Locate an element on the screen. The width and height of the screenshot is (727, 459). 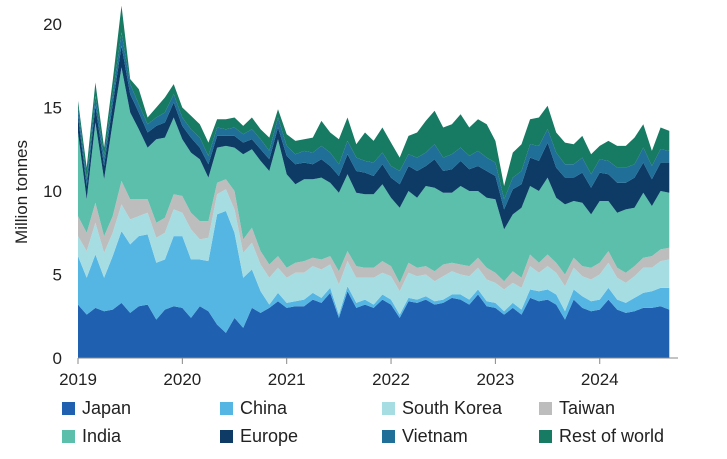
legend-item-india: India is located at coordinates (91, 436).